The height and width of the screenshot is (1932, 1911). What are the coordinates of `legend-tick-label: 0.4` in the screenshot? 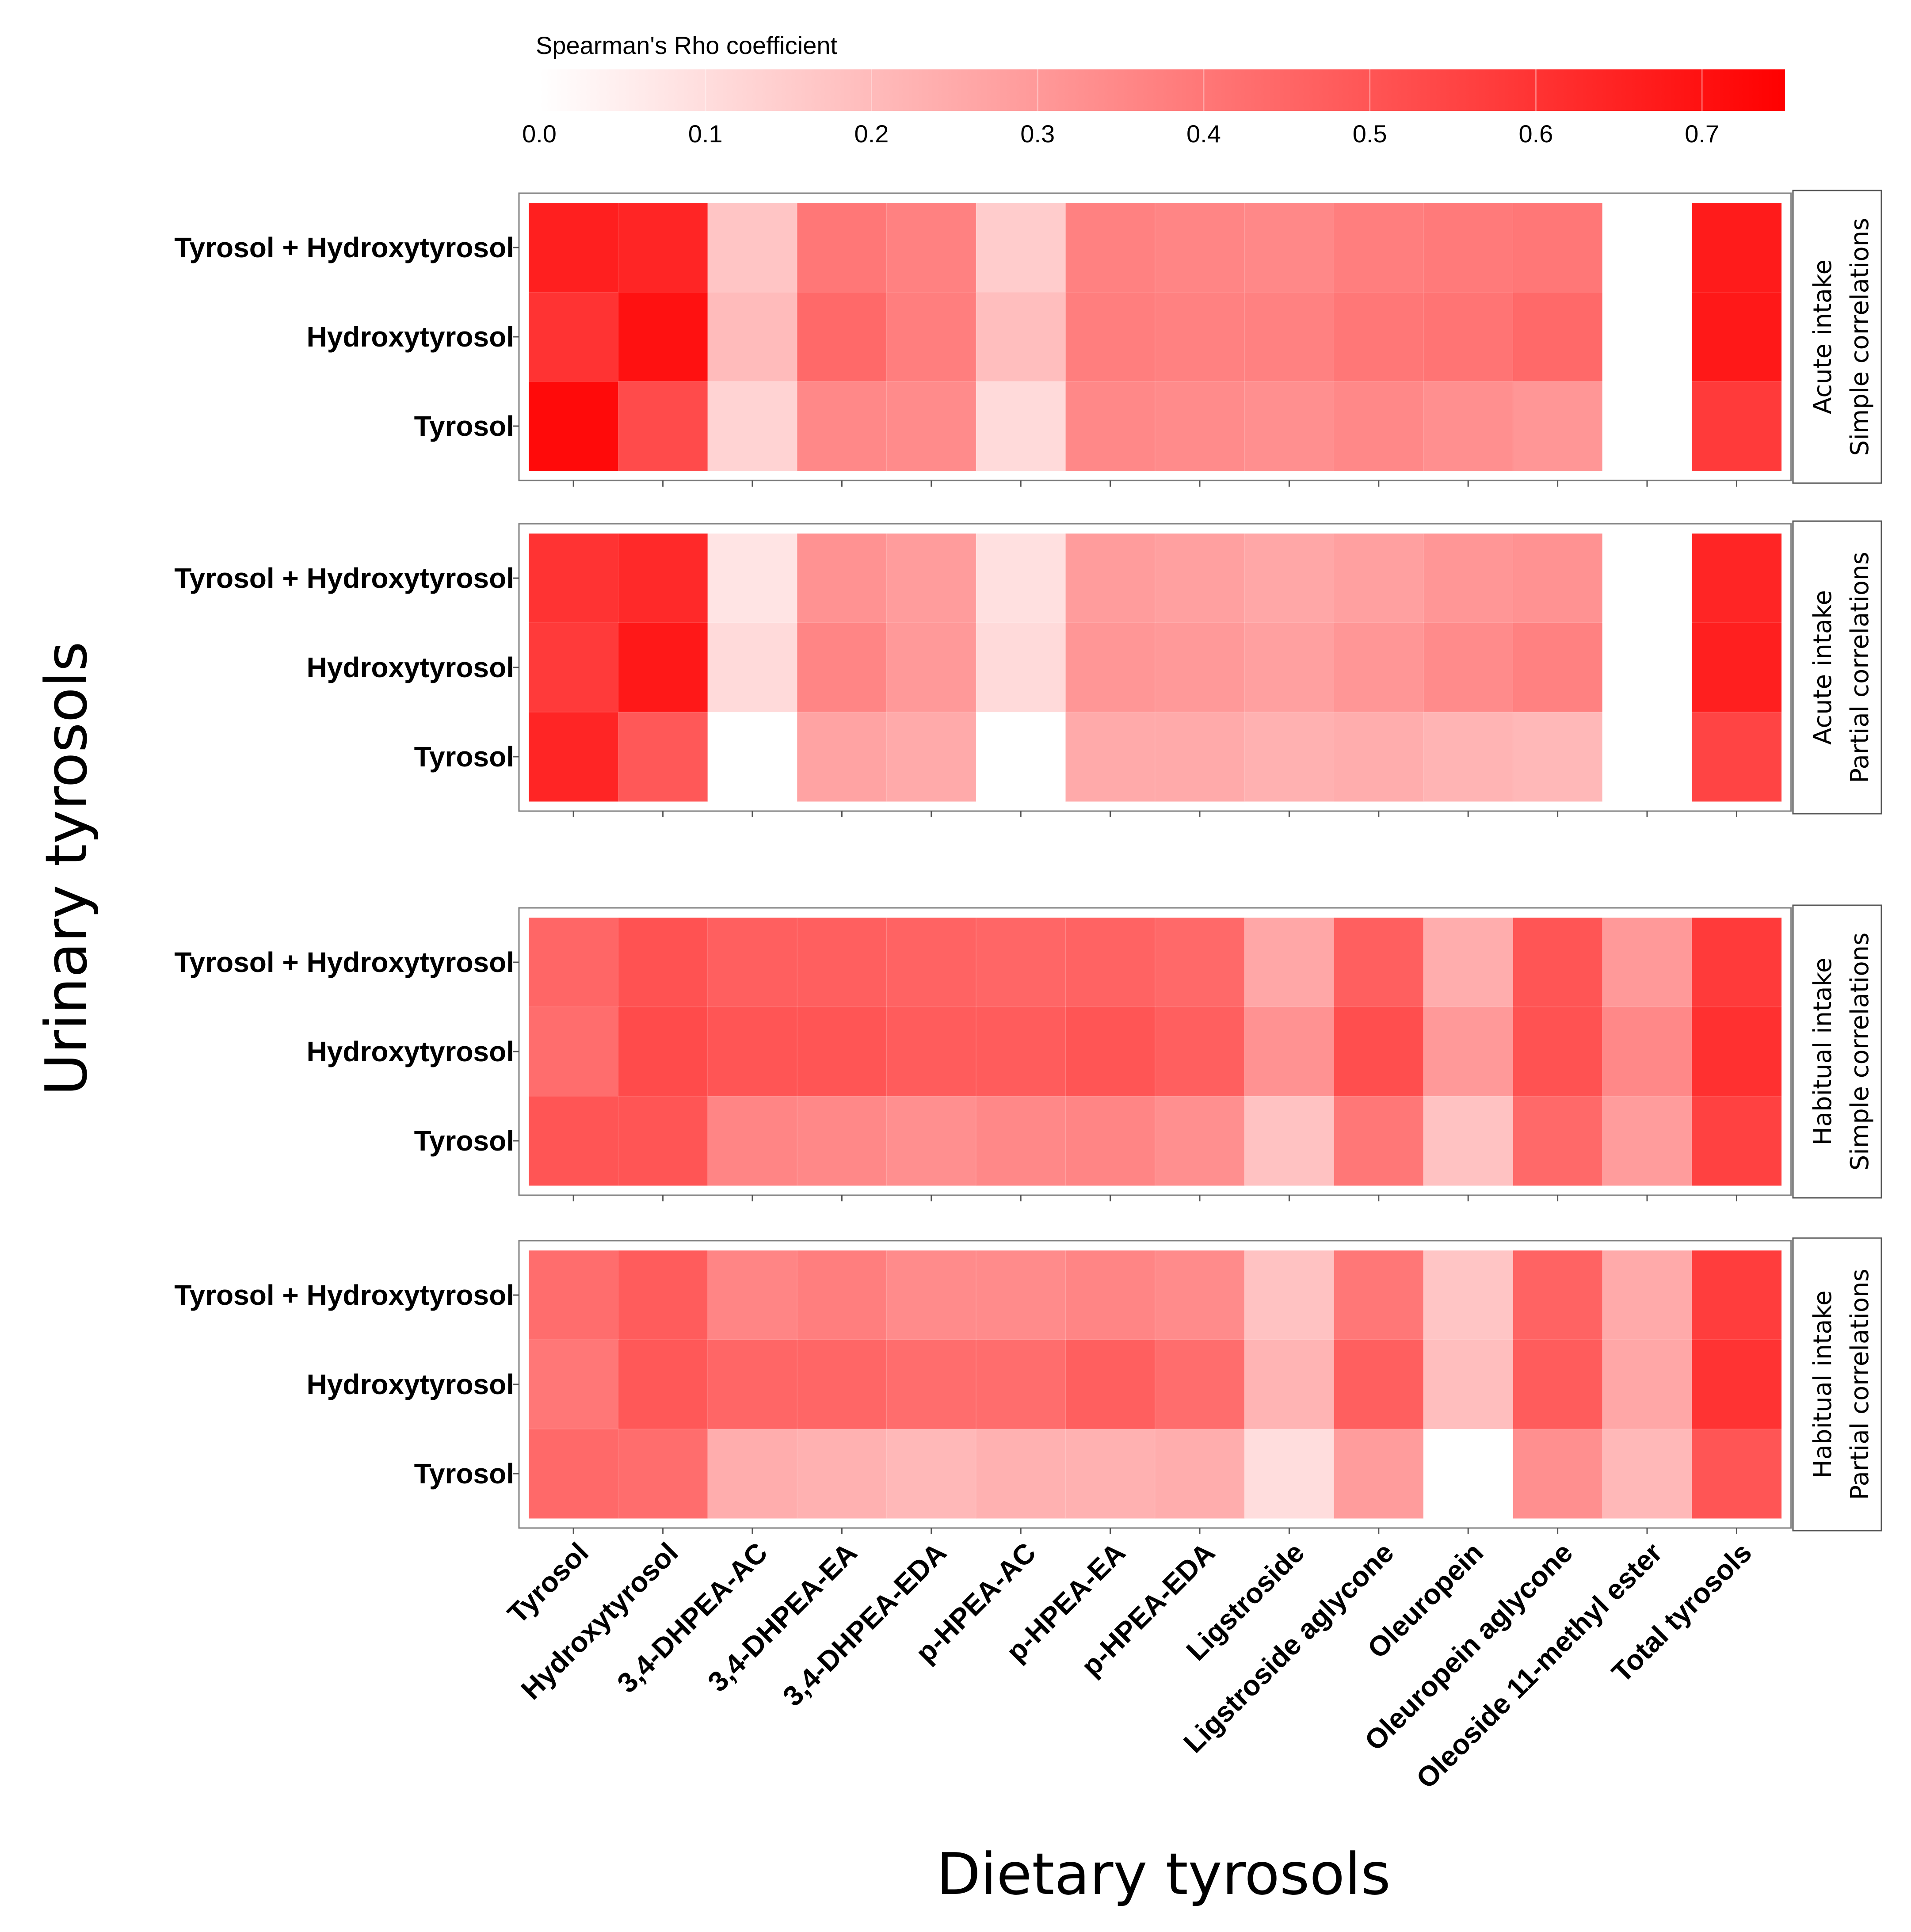 It's located at (1203, 134).